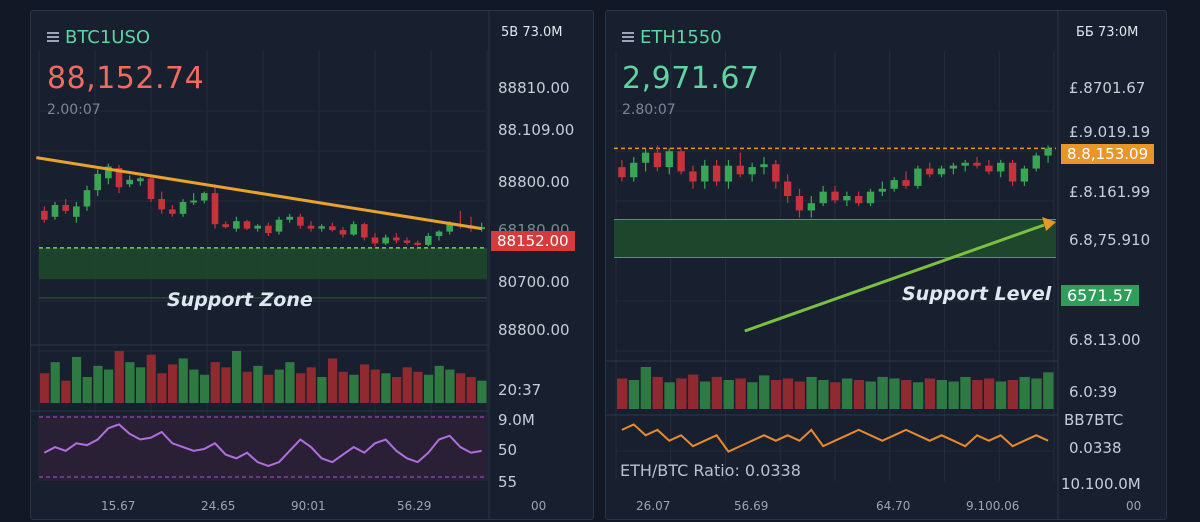  I want to click on btc-symbol-label: BTC1USO, so click(108, 37).